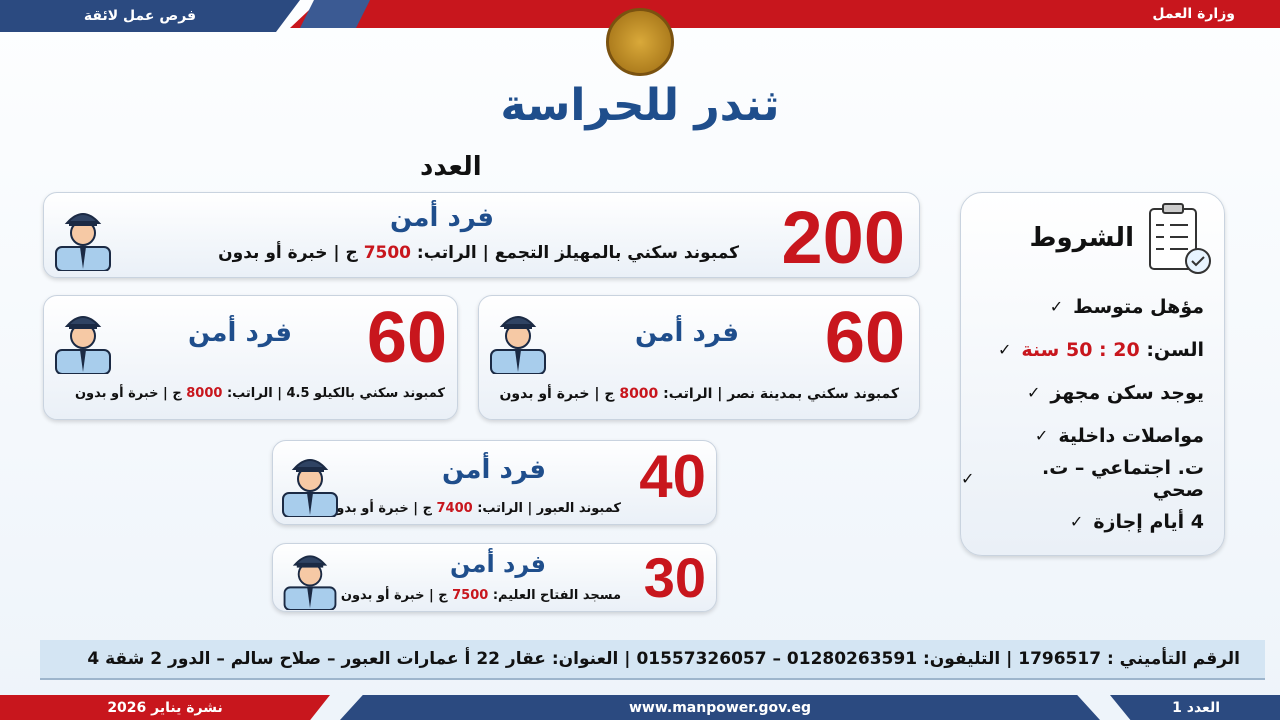  What do you see at coordinates (1081, 238) in the screenshot?
I see `conditions-title: الشروط` at bounding box center [1081, 238].